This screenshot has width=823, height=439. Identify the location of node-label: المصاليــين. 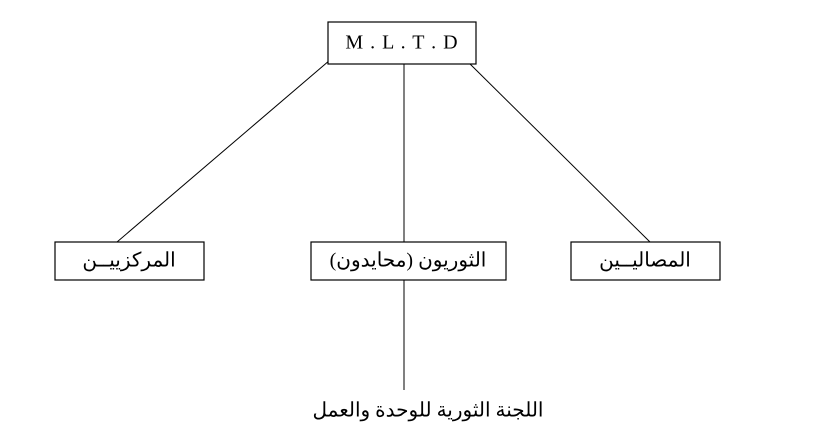
(645, 261).